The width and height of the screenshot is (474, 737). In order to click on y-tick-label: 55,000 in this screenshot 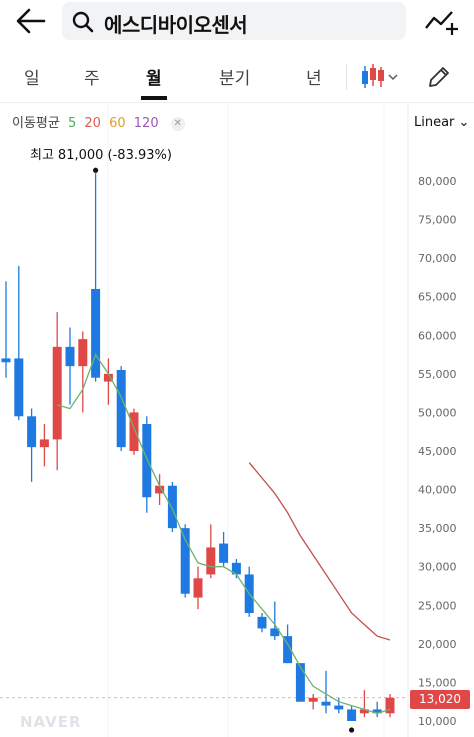, I will do `click(437, 374)`.